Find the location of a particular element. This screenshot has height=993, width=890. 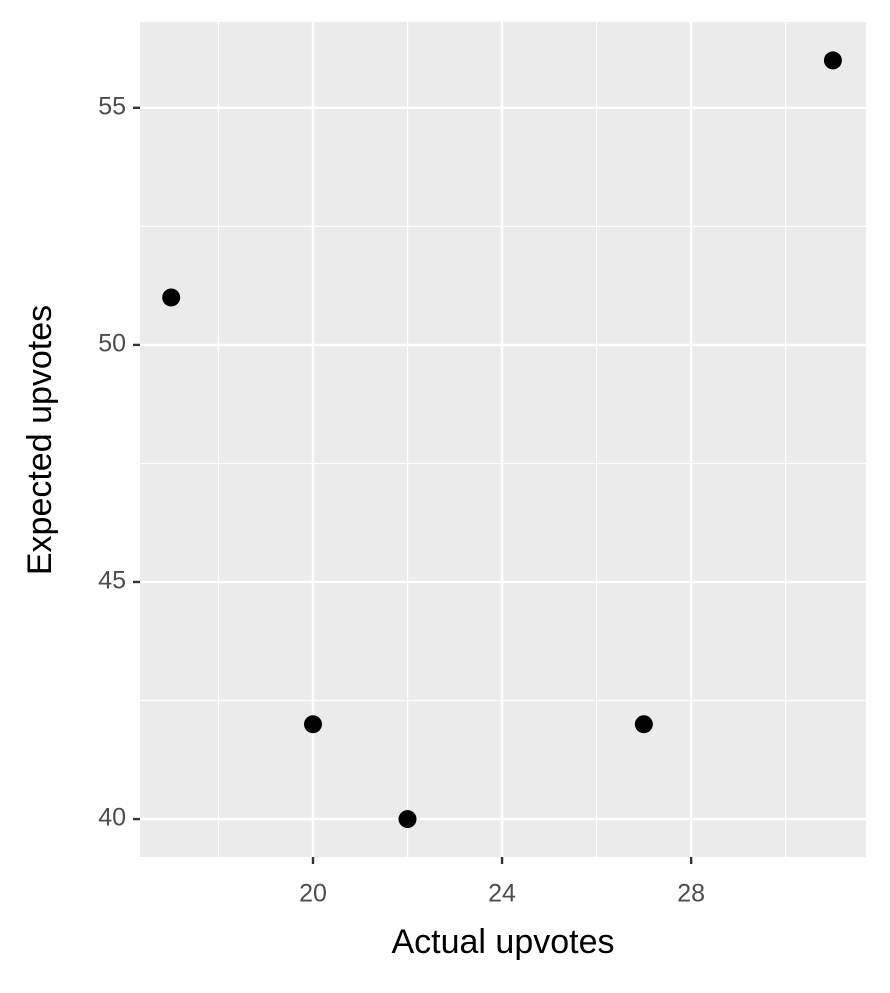

y-tick-label: 45 is located at coordinates (112, 581).